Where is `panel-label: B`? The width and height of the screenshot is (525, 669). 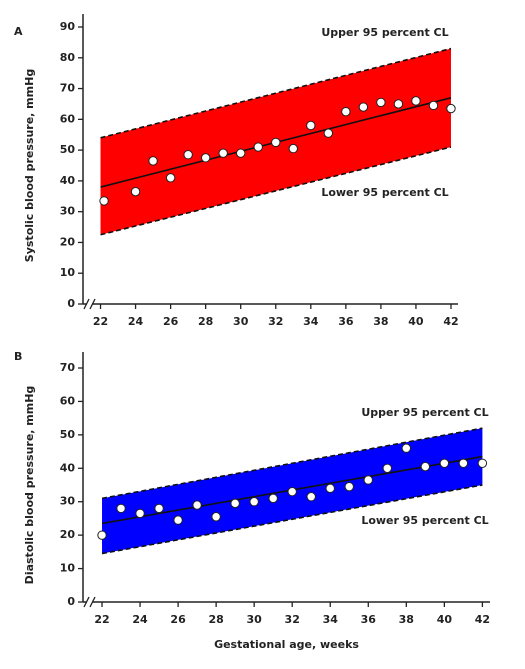
panel-label: B is located at coordinates (18, 356).